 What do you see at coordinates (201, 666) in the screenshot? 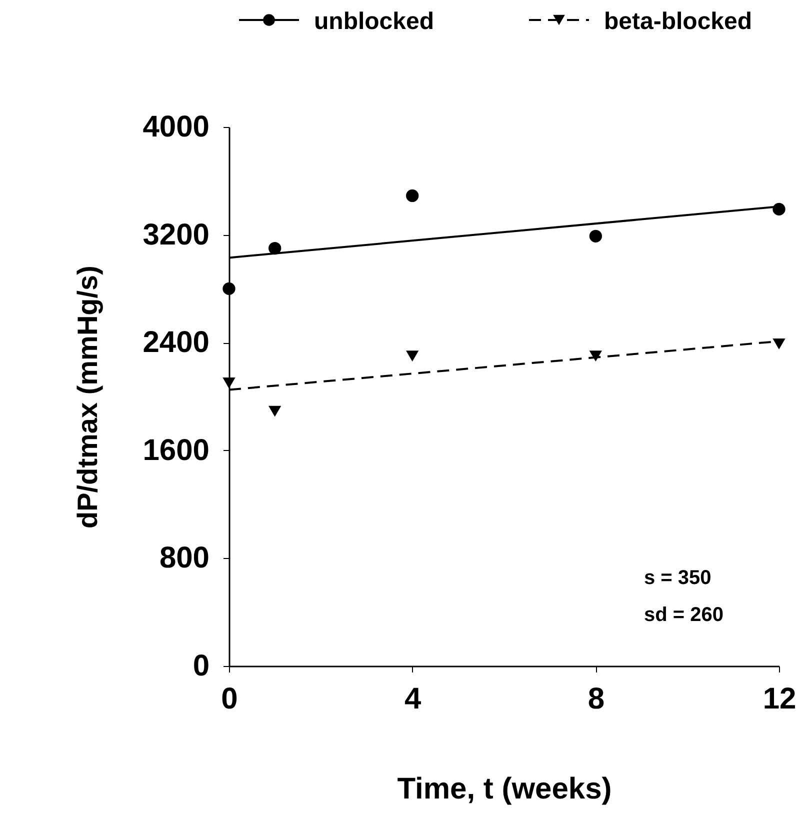
I see `y-tick-label: 0` at bounding box center [201, 666].